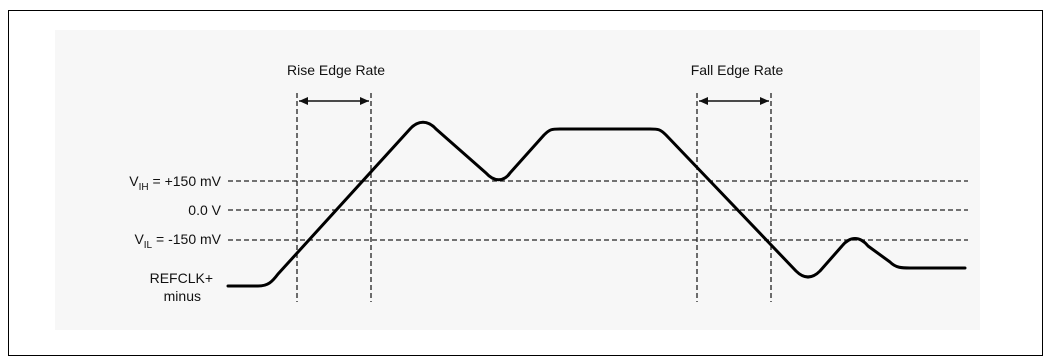 The width and height of the screenshot is (1055, 364). What do you see at coordinates (737, 70) in the screenshot?
I see `fall-edge-rate-label: Fall Edge Rate` at bounding box center [737, 70].